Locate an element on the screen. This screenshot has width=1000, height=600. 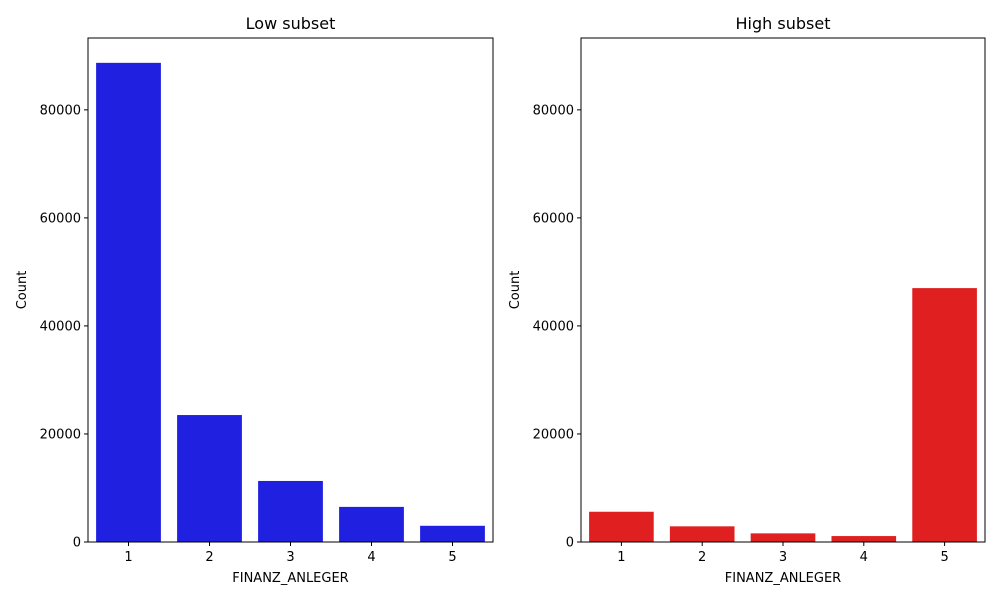
chart-title: High subset is located at coordinates (783, 23).